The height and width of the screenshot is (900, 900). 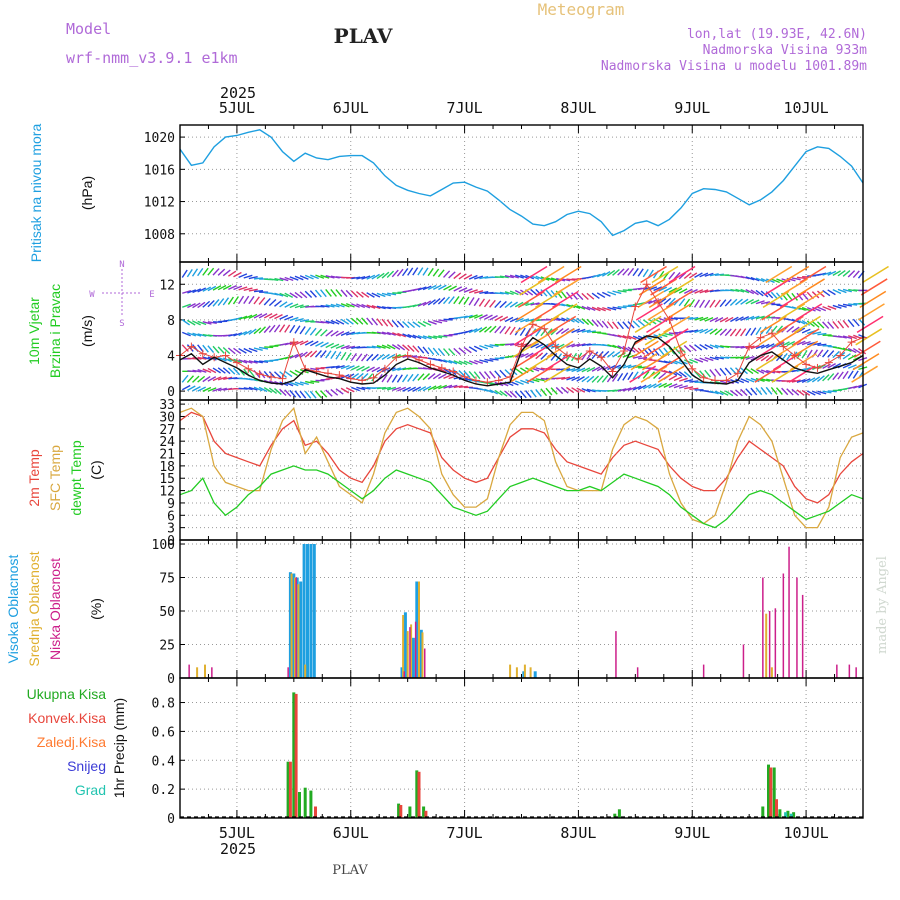 What do you see at coordinates (90, 790) in the screenshot?
I see `precip-legend-item: Grad` at bounding box center [90, 790].